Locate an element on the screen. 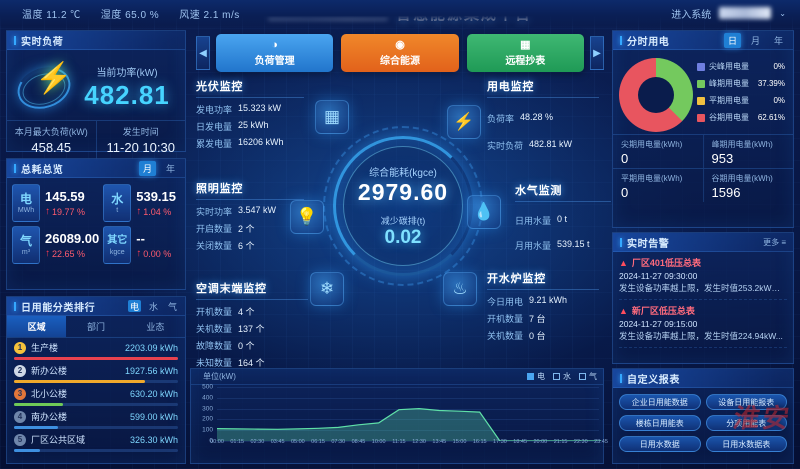 The image size is (800, 469). total-item-electricity: 电 MWh 145.59 ↑ 19.77 % is located at coordinates (55, 203).